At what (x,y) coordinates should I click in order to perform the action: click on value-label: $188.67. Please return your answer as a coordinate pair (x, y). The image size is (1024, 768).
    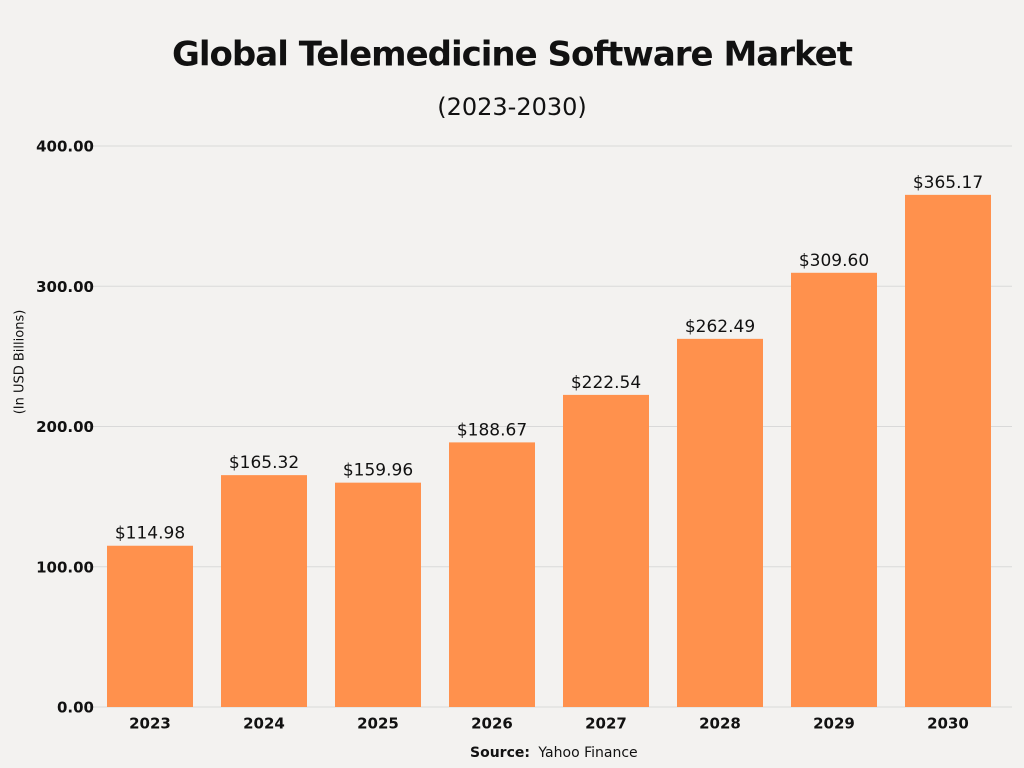
    Looking at the image, I should click on (492, 430).